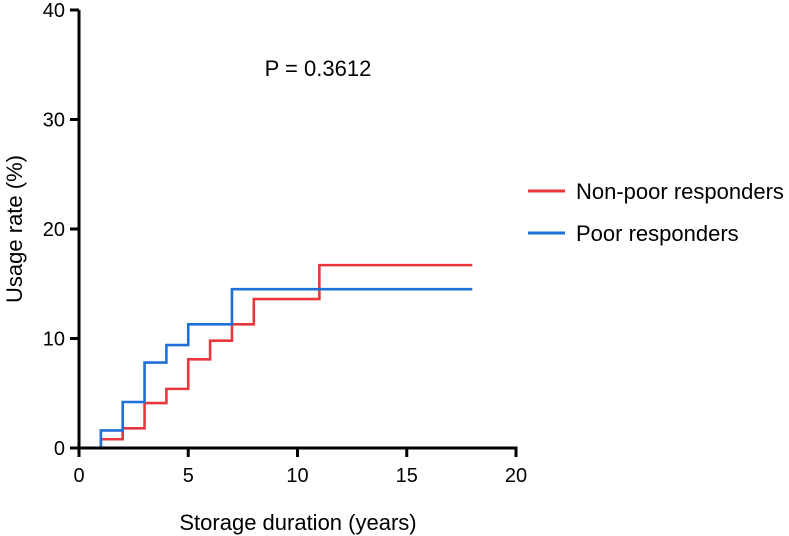 Image resolution: width=789 pixels, height=536 pixels. Describe the element at coordinates (516, 476) in the screenshot. I see `x-tick-label: 20` at that location.